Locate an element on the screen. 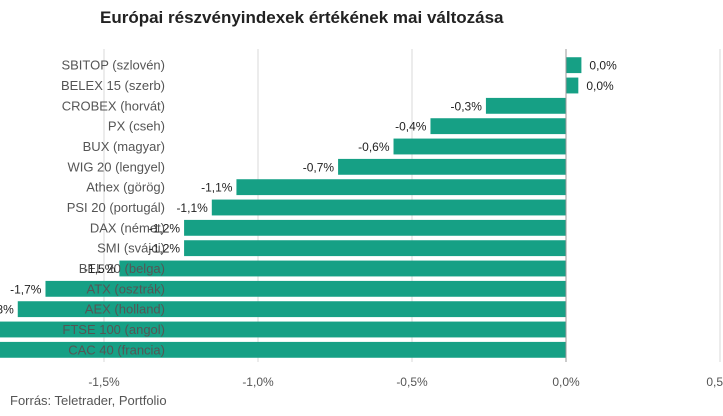  category-label: CAC 40 (francia) is located at coordinates (116, 349).